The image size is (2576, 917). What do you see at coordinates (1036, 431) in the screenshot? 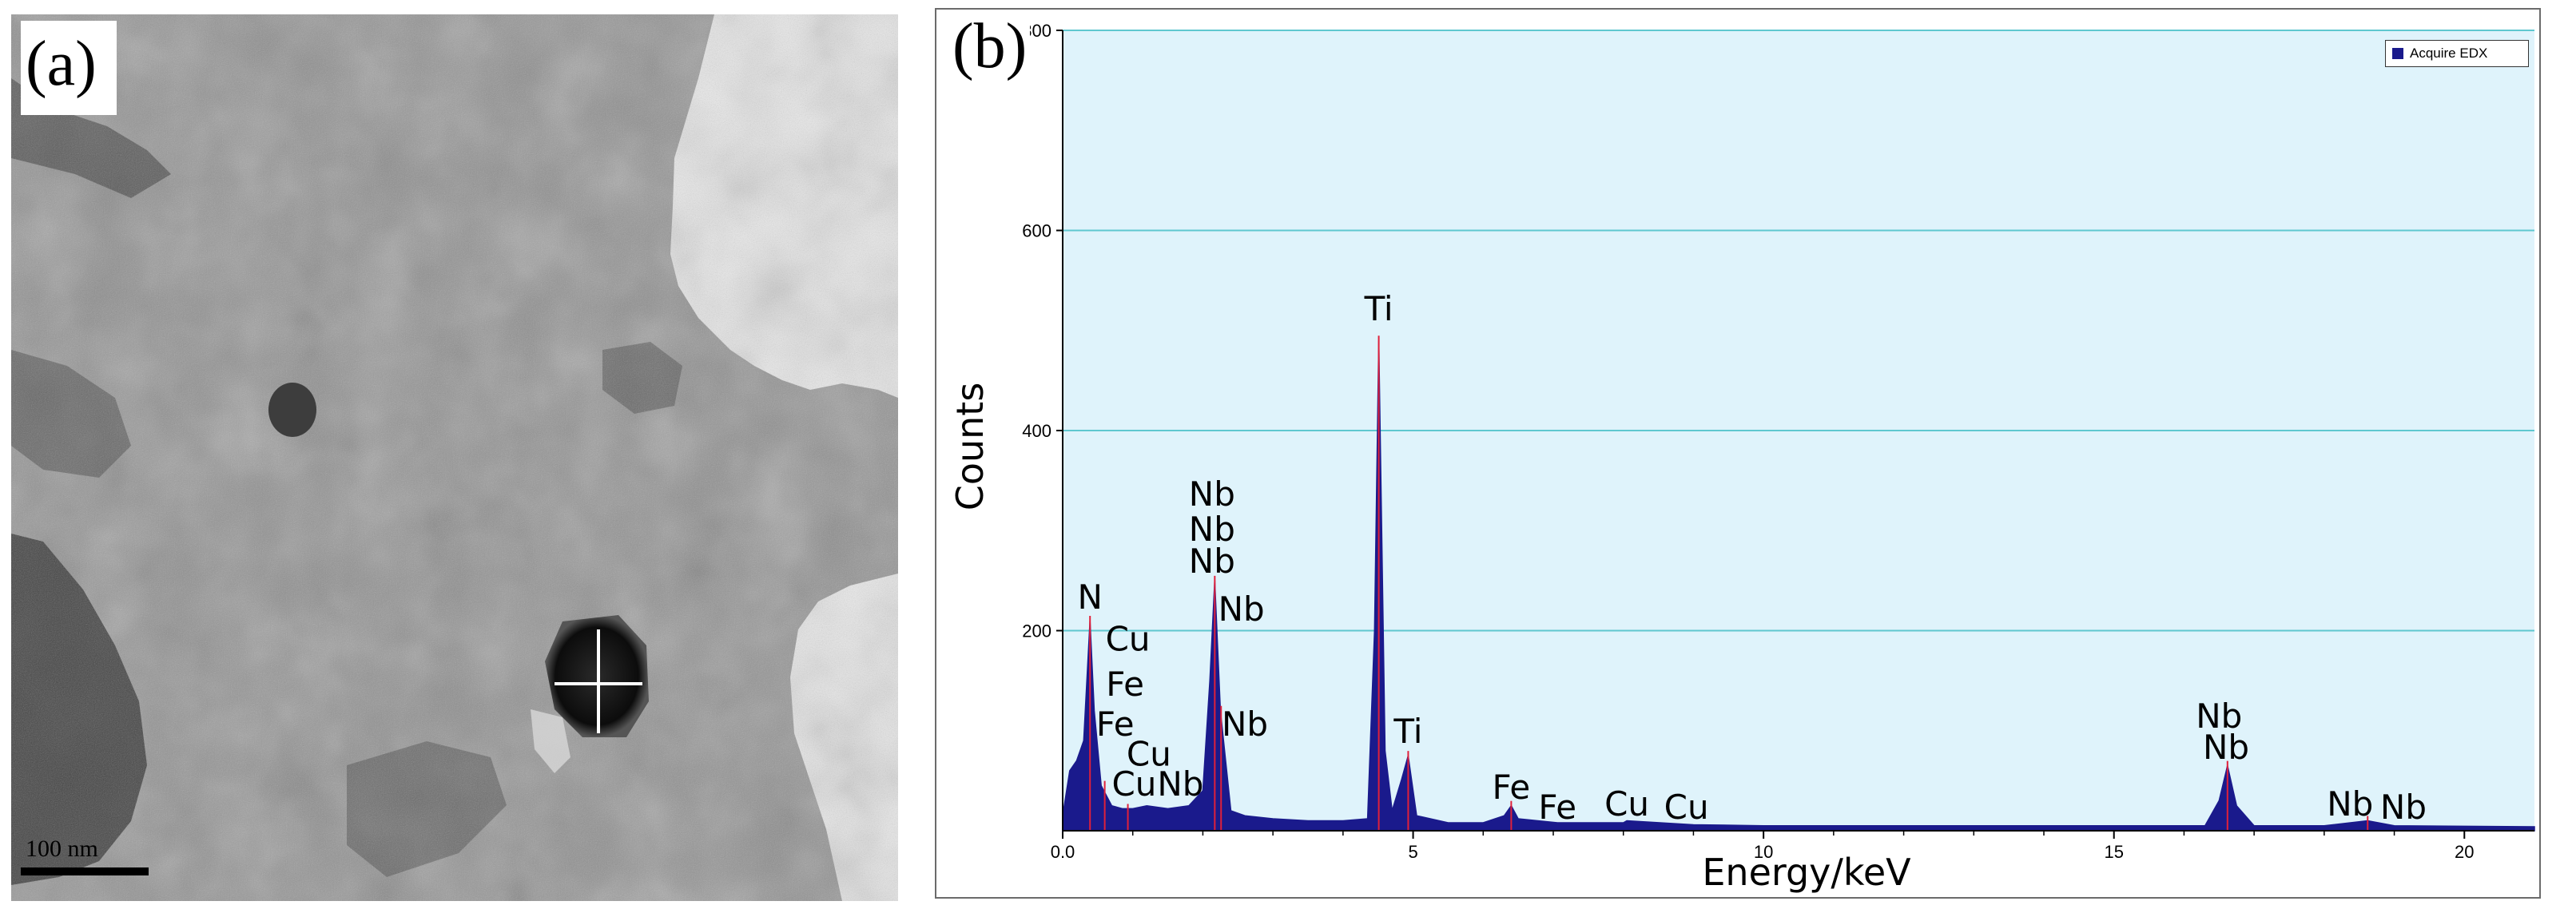
I see `y-tick-label: 400` at bounding box center [1036, 431].